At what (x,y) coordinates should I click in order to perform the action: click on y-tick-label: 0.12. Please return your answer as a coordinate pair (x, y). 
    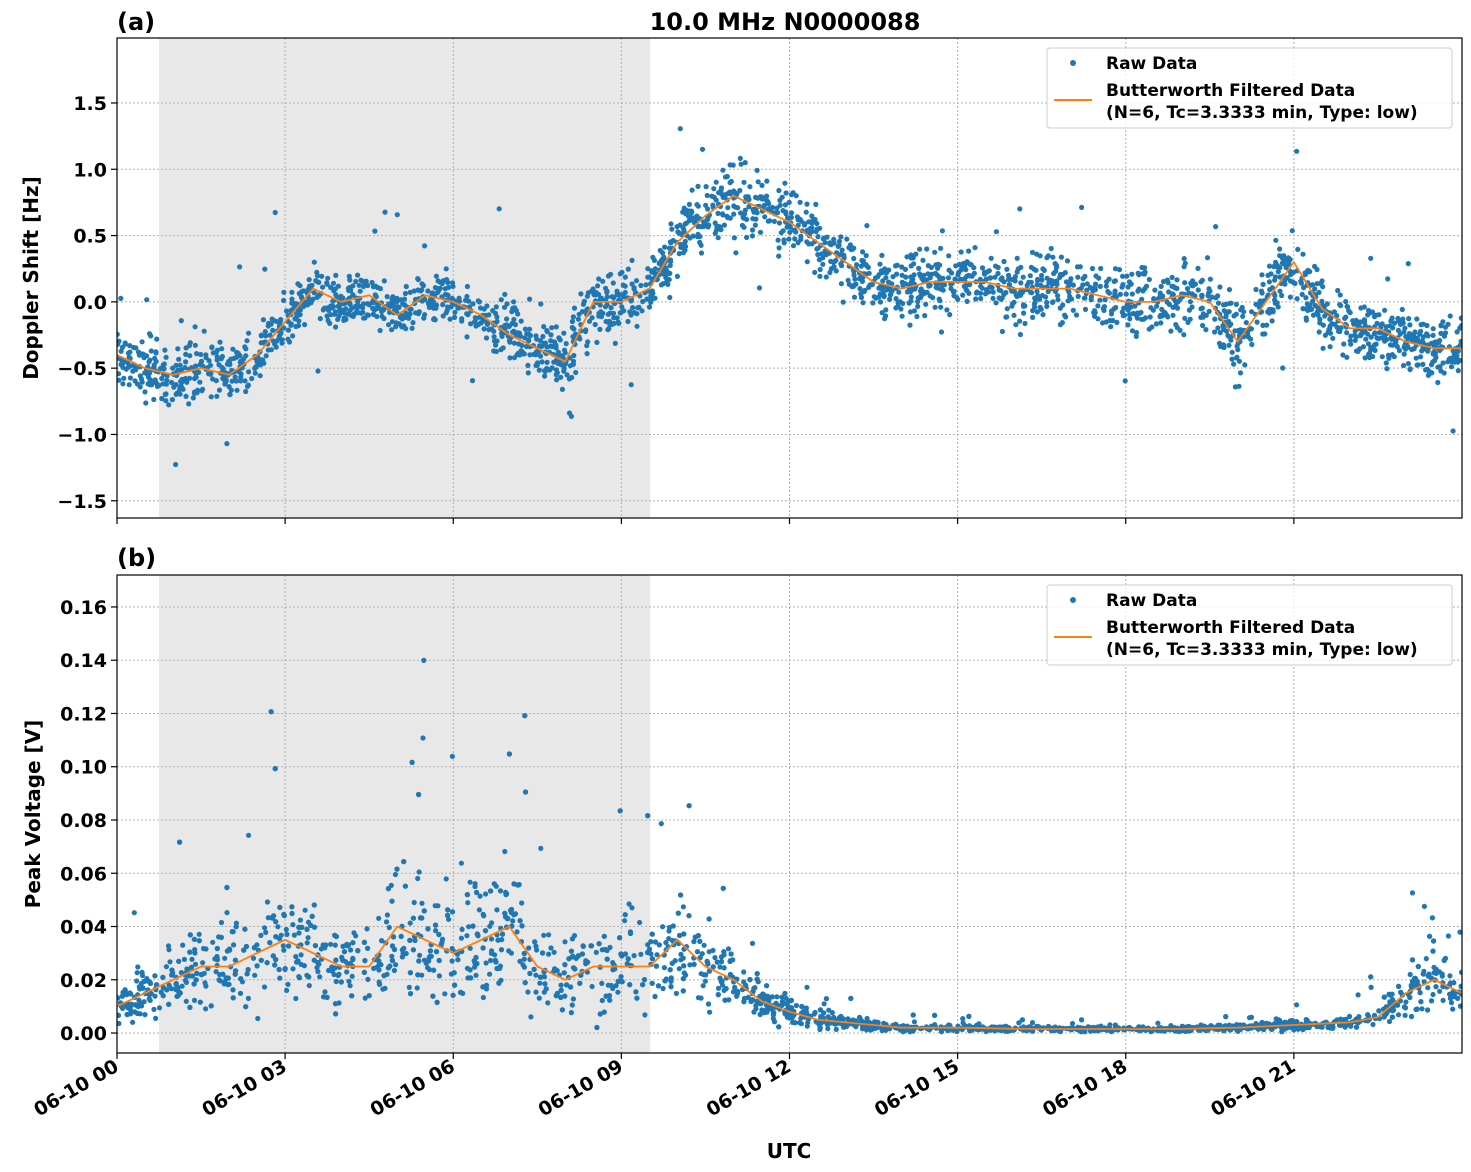
    Looking at the image, I should click on (83, 714).